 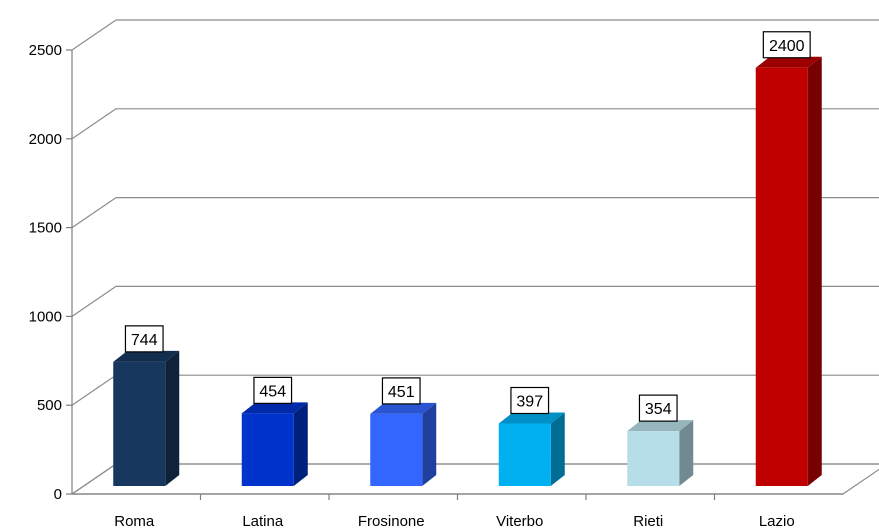 I want to click on data-label-text: 397, so click(x=529, y=401).